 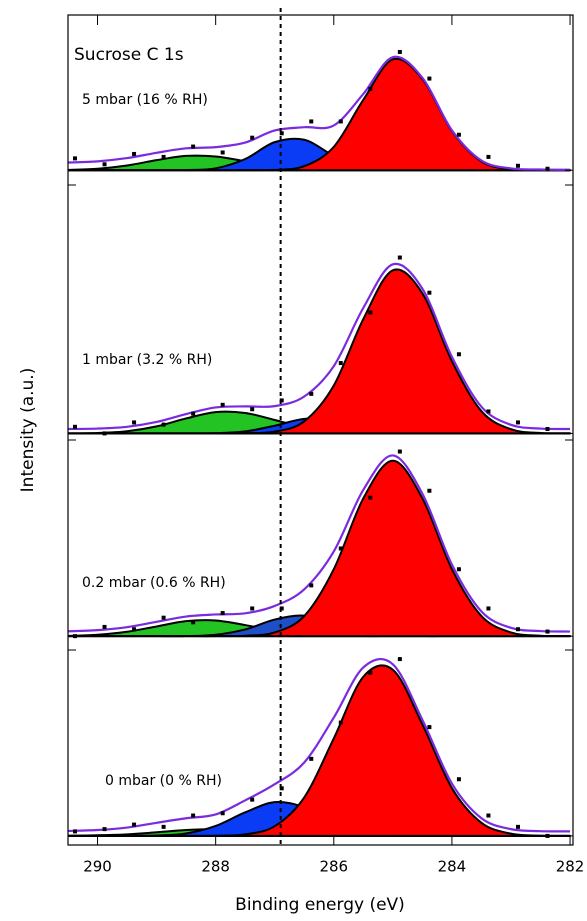 What do you see at coordinates (154, 583) in the screenshot?
I see `panel-label: 0.2 mbar (0.6 % RH)` at bounding box center [154, 583].